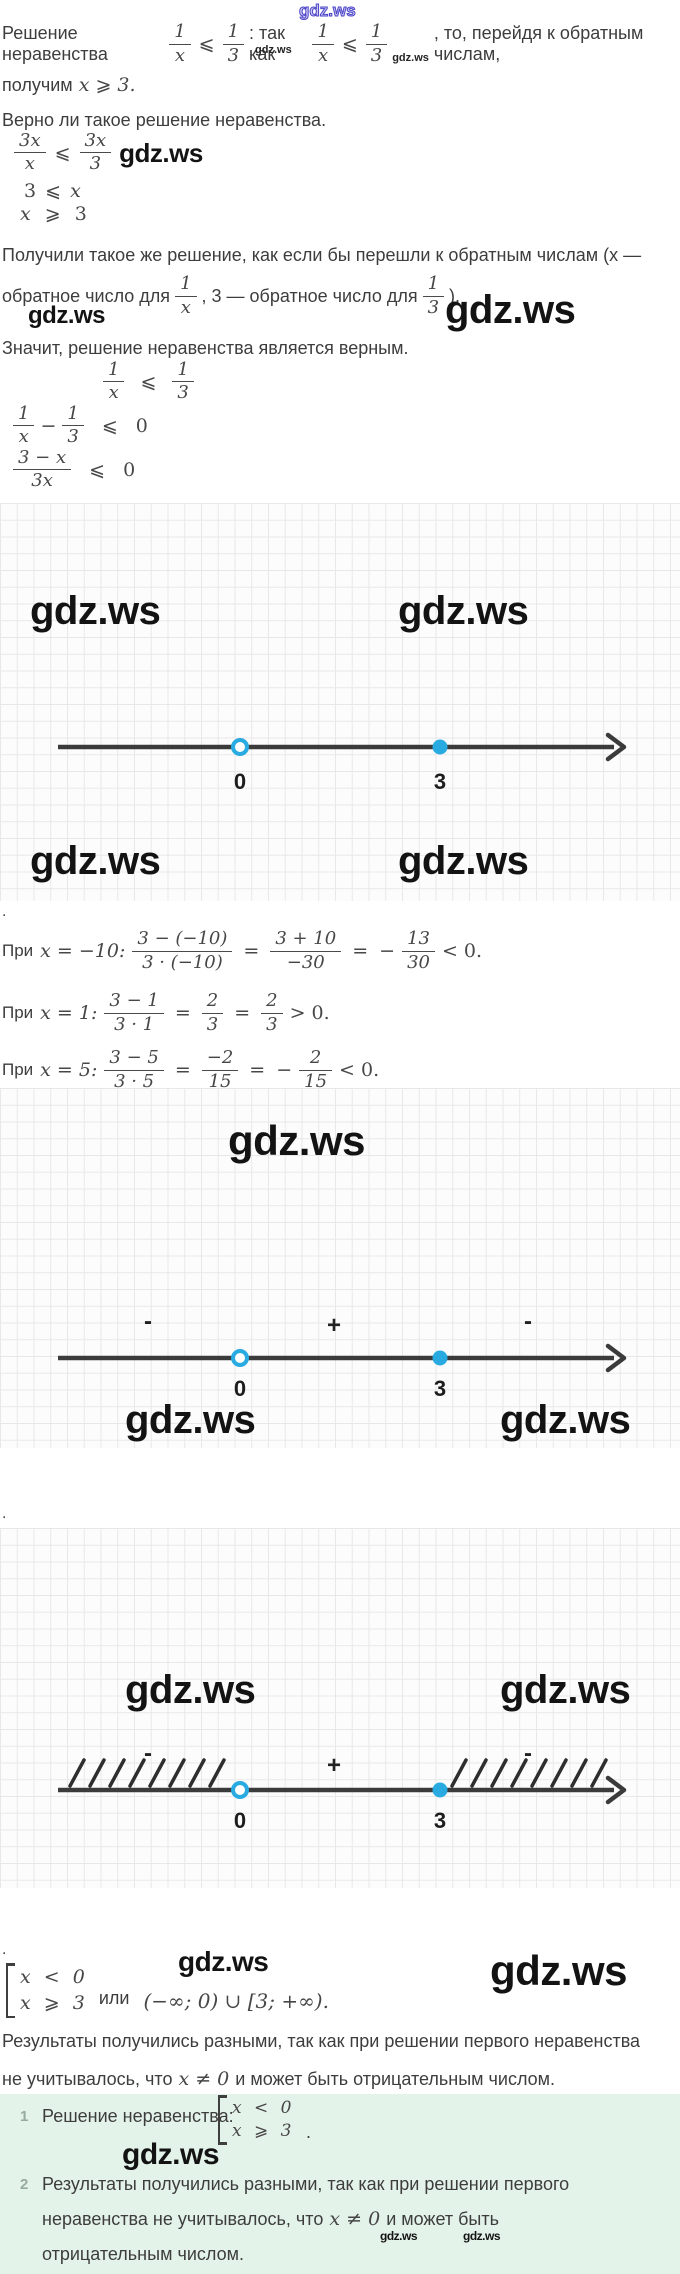  What do you see at coordinates (143, 2254) in the screenshot?
I see `summary-item2-line3: отрицательным числом.` at bounding box center [143, 2254].